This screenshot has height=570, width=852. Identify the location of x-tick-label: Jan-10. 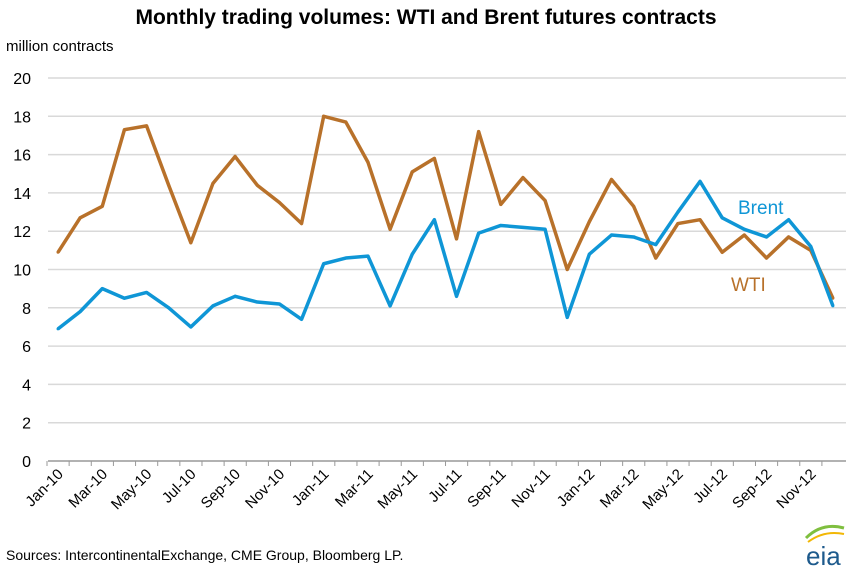
(44, 488).